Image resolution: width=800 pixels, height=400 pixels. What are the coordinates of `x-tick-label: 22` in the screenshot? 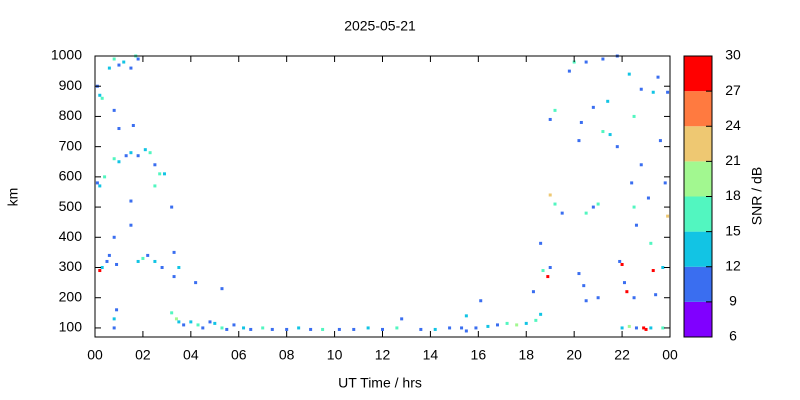 It's located at (622, 355).